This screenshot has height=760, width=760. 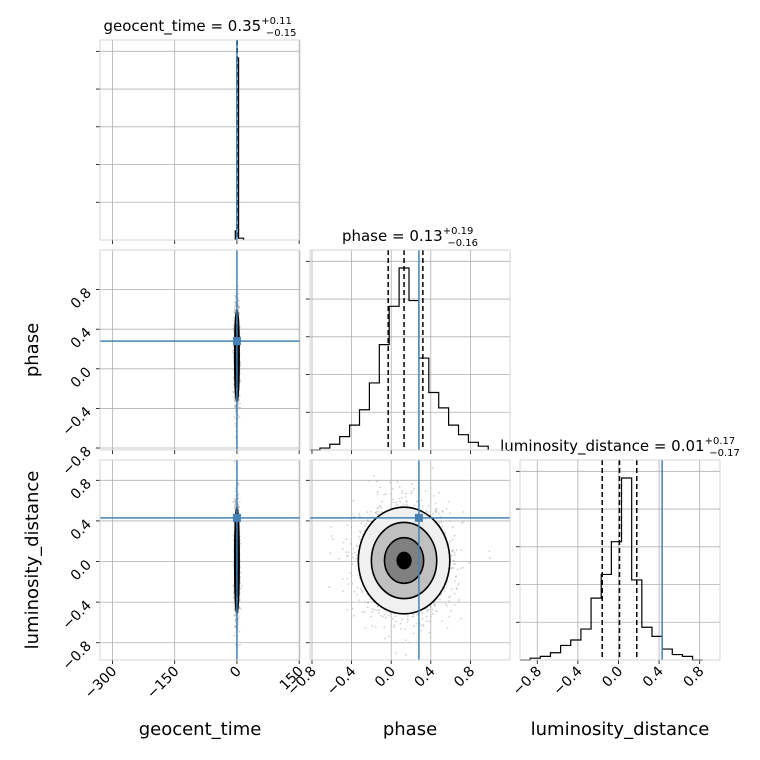 I want to click on y-tick-label: 0.0, so click(x=81, y=570).